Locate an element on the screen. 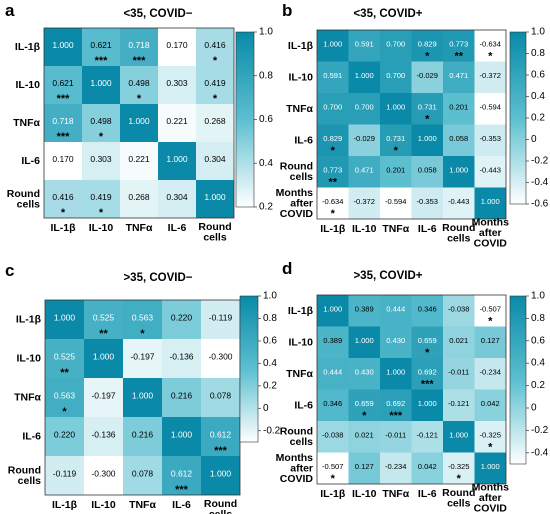 The image size is (550, 514). cell-value-label: -0.372 is located at coordinates (364, 201).